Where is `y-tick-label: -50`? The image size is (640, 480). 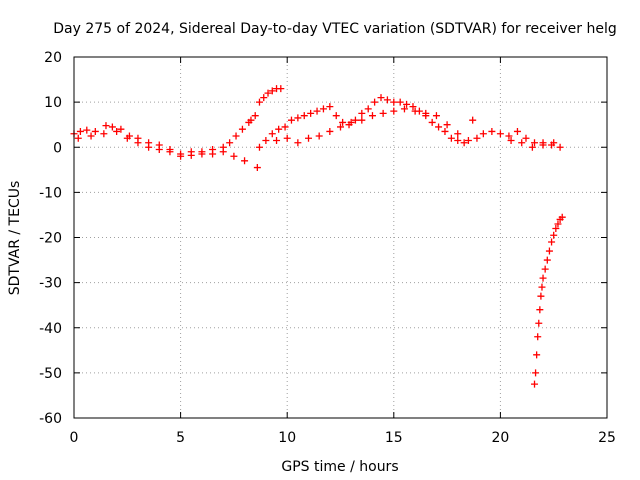 y-tick-label: -50 is located at coordinates (50, 374).